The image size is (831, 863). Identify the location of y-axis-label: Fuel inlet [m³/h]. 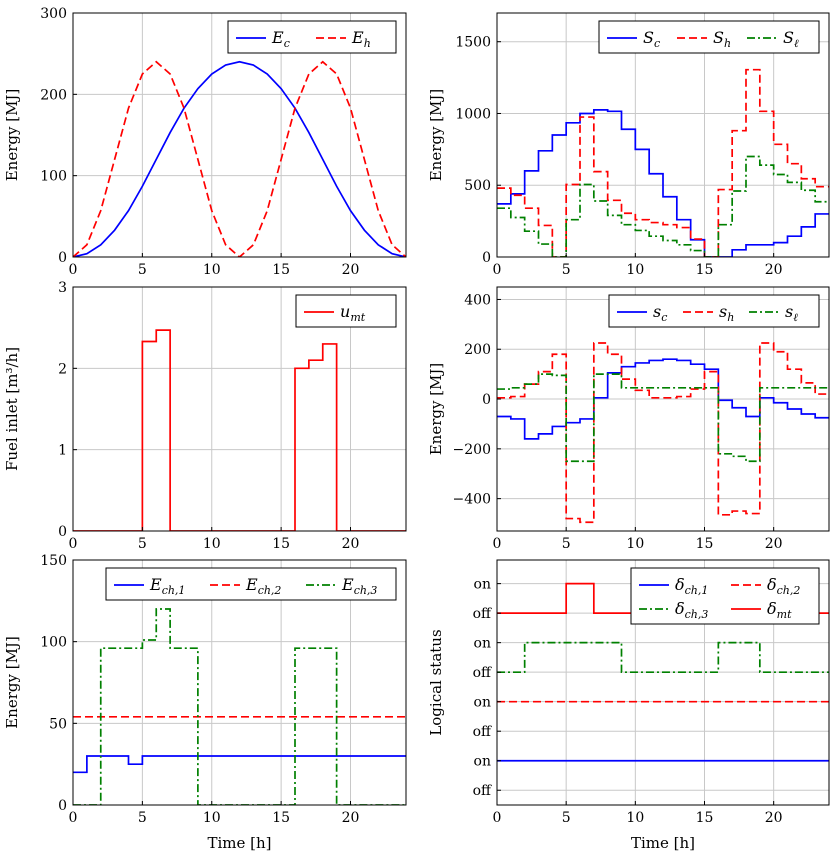
(12, 409).